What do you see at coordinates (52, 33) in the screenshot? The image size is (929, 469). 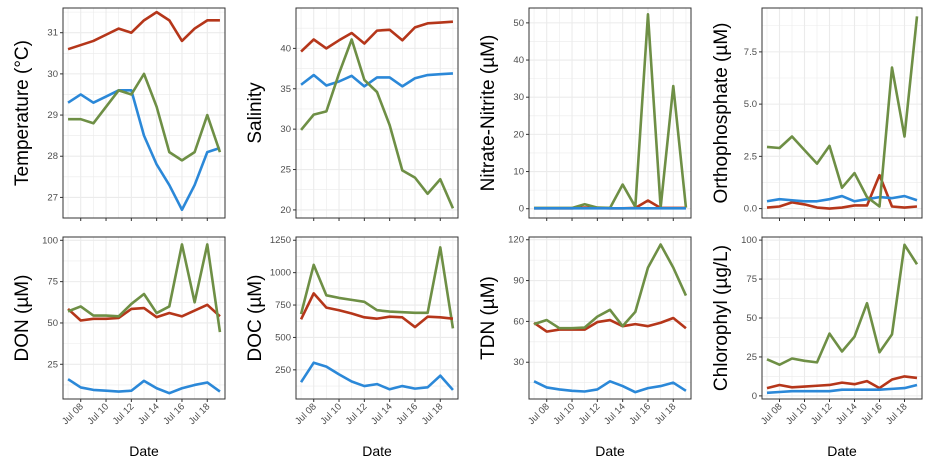 I see `y-tick-label: 31` at bounding box center [52, 33].